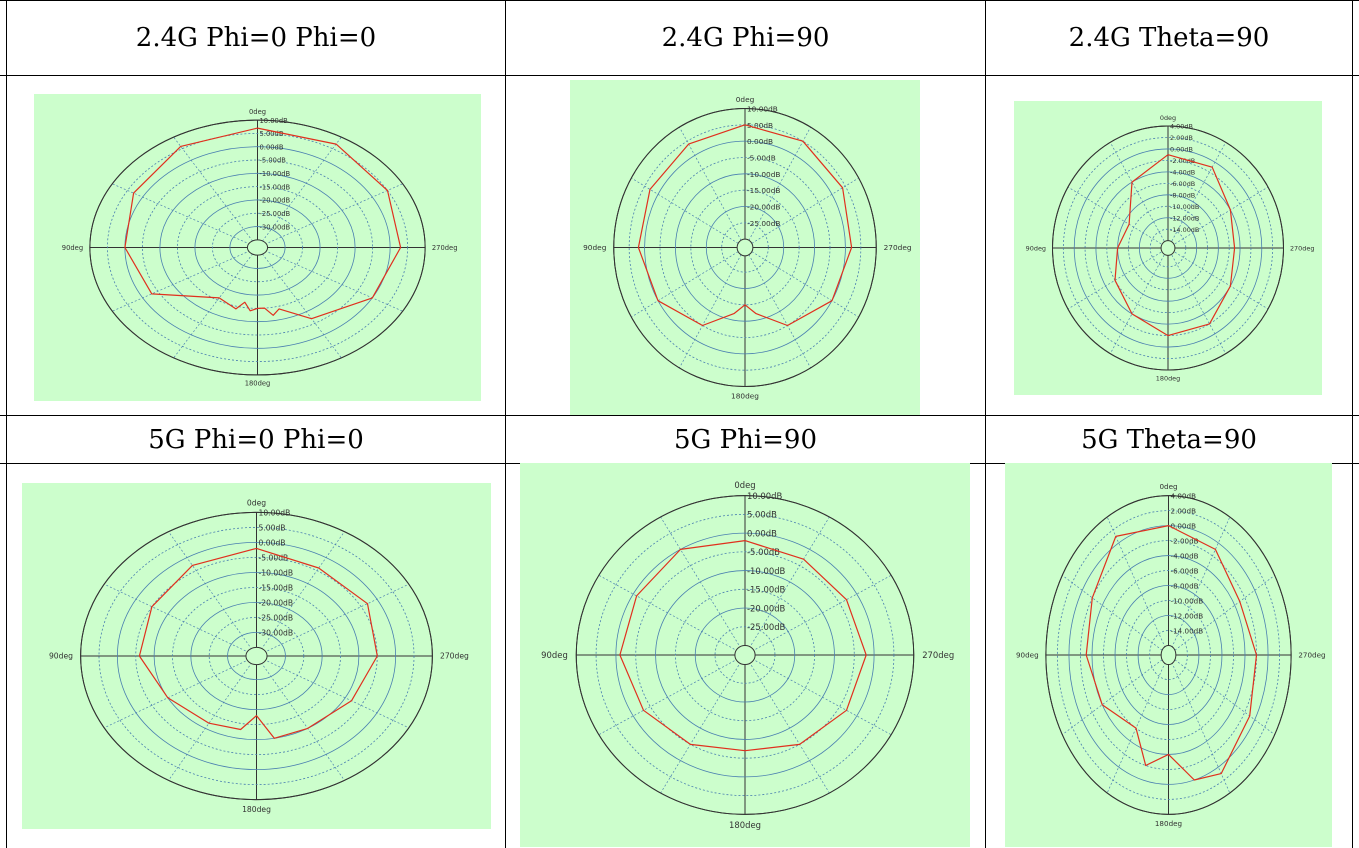 The width and height of the screenshot is (1359, 848). Describe the element at coordinates (1182, 195) in the screenshot. I see `radial-tick-label: -8.00dB` at that location.